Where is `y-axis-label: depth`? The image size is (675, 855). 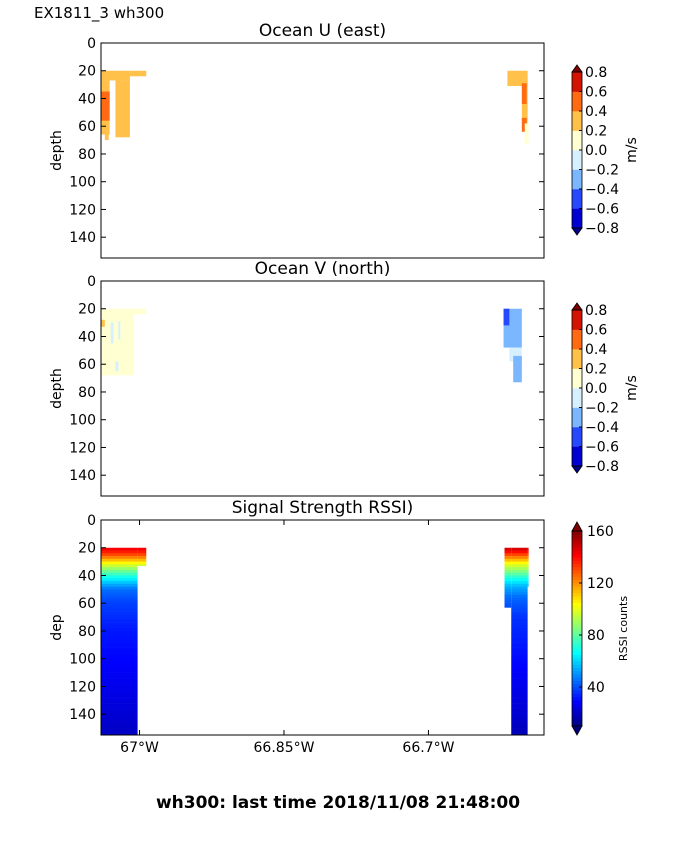 y-axis-label: depth is located at coordinates (57, 150).